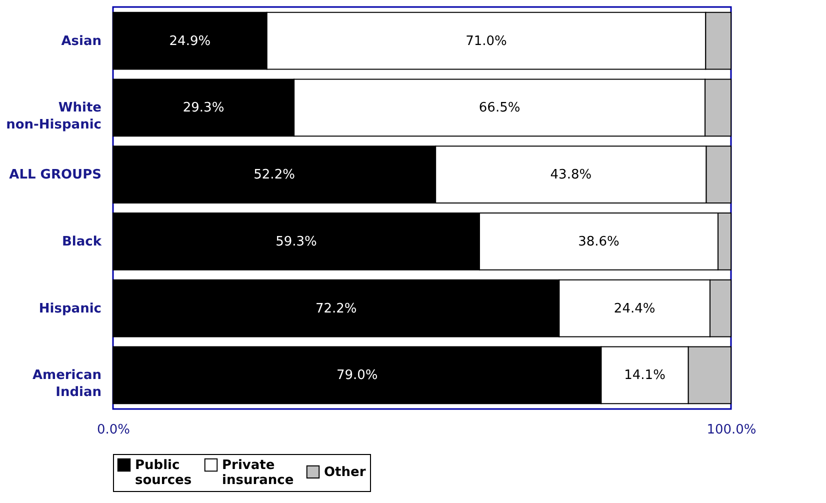 This screenshot has height=503, width=826. Describe the element at coordinates (203, 108) in the screenshot. I see `data-label: 29.3%` at that location.